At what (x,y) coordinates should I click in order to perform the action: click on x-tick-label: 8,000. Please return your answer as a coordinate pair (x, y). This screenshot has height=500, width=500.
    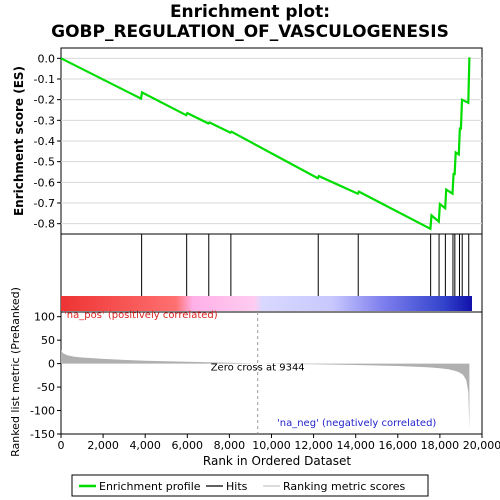
    Looking at the image, I should click on (230, 445).